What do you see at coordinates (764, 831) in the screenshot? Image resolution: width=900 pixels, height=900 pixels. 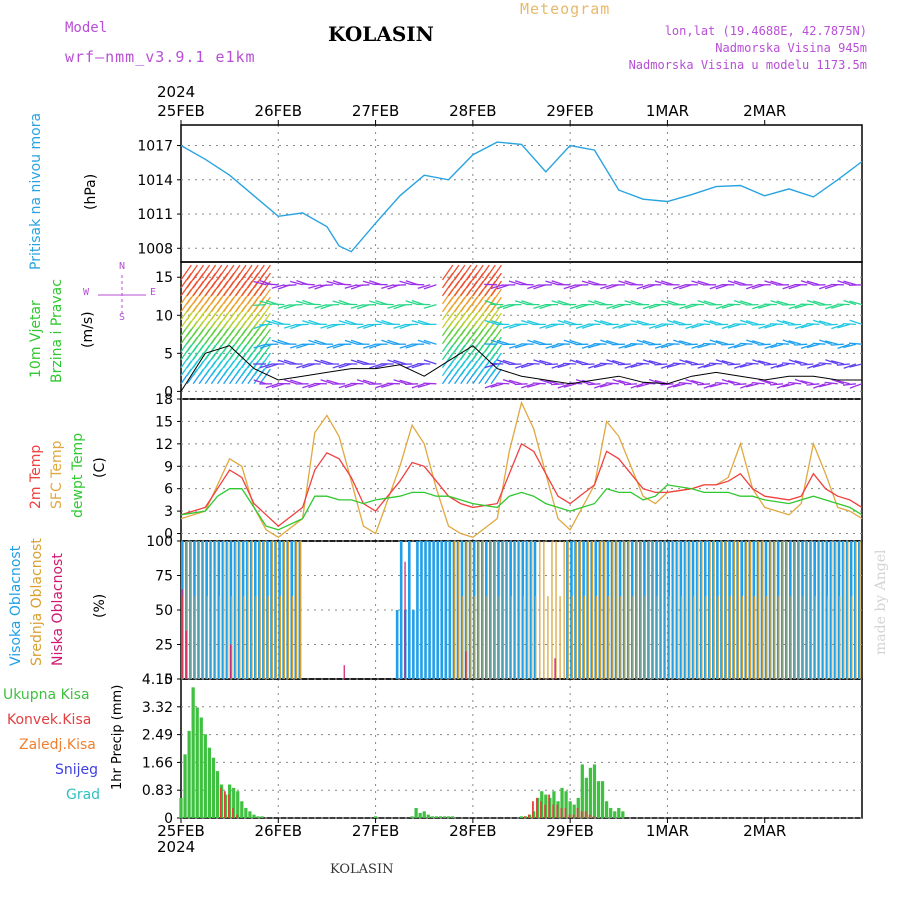 I see `bottom-date-label: 2MAR` at bounding box center [764, 831].